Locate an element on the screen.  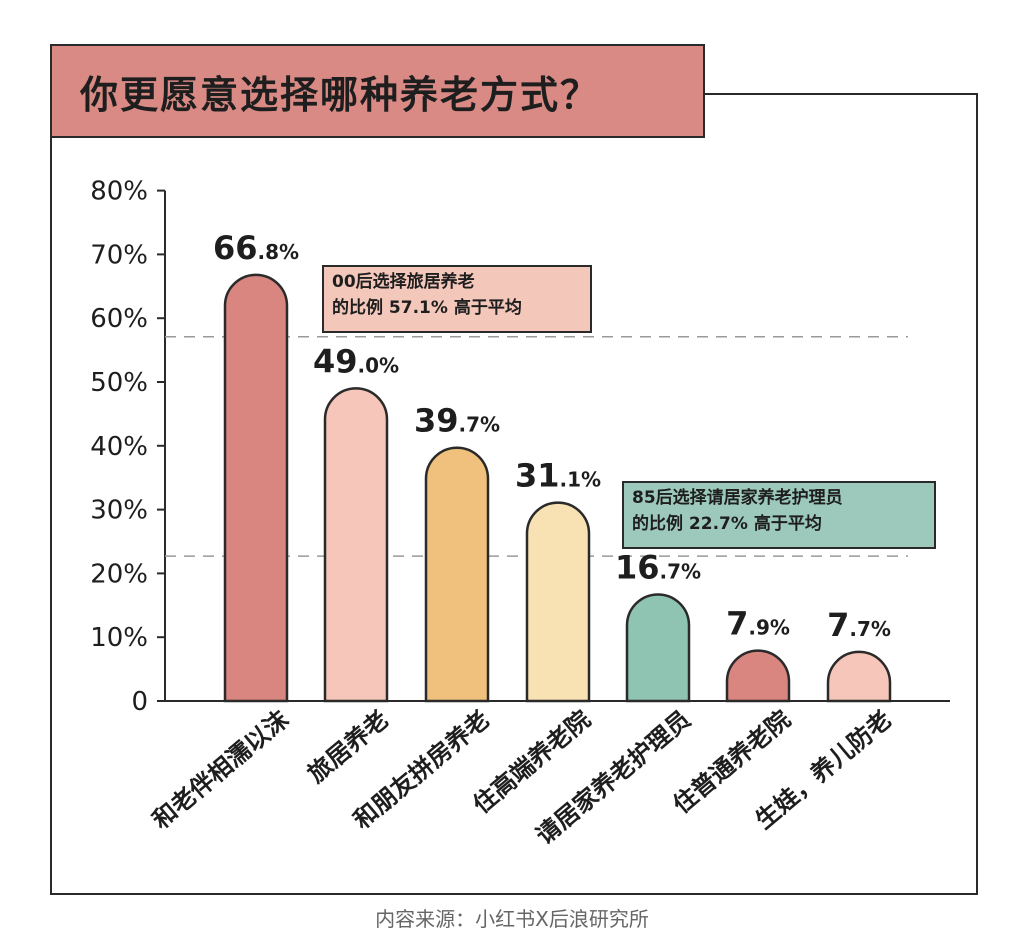
callout-line: 00后选择旅居养老 is located at coordinates (403, 282).